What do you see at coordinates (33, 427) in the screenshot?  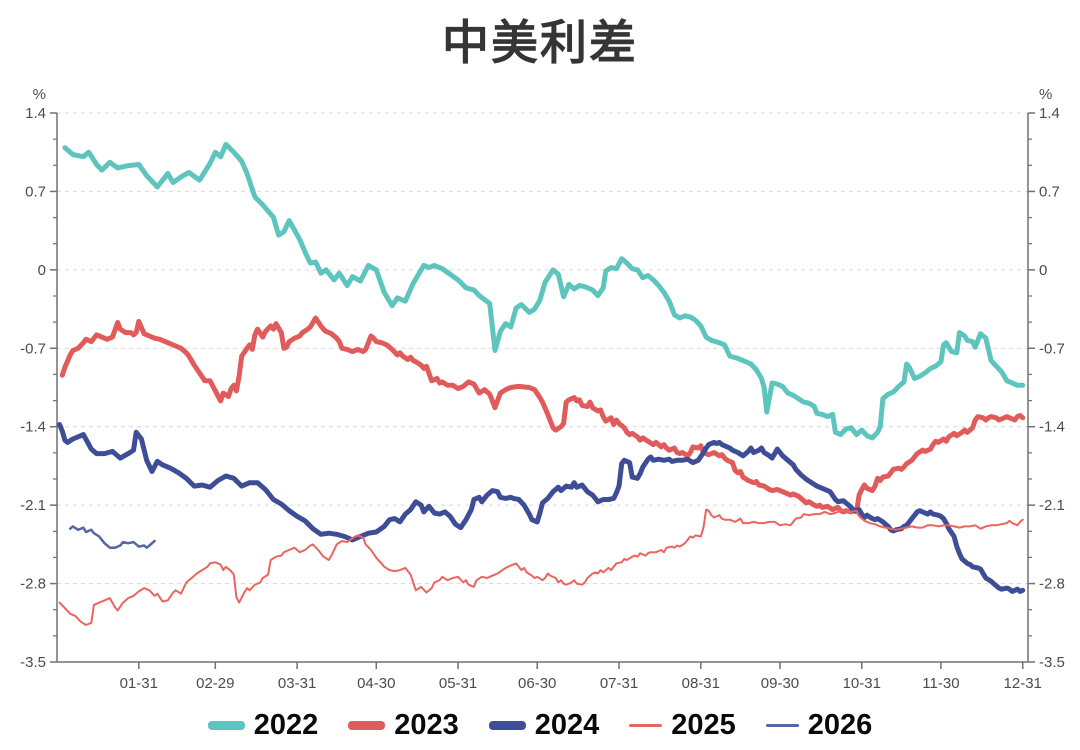 I see `y-tick-label-left: -1.4` at bounding box center [33, 427].